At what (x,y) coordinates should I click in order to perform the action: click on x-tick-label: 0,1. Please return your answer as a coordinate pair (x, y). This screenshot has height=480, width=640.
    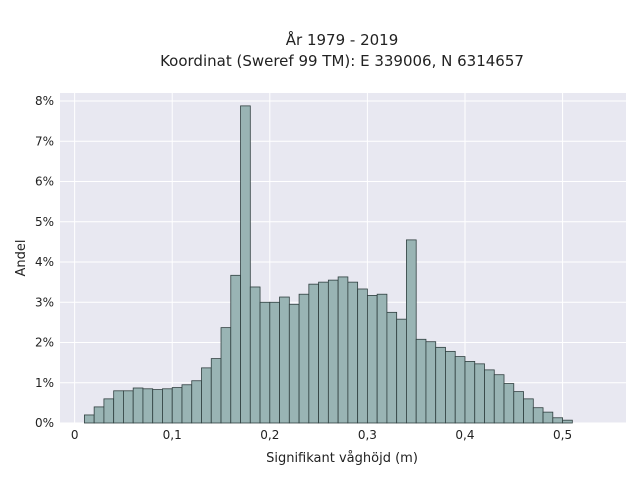
    Looking at the image, I should click on (172, 435).